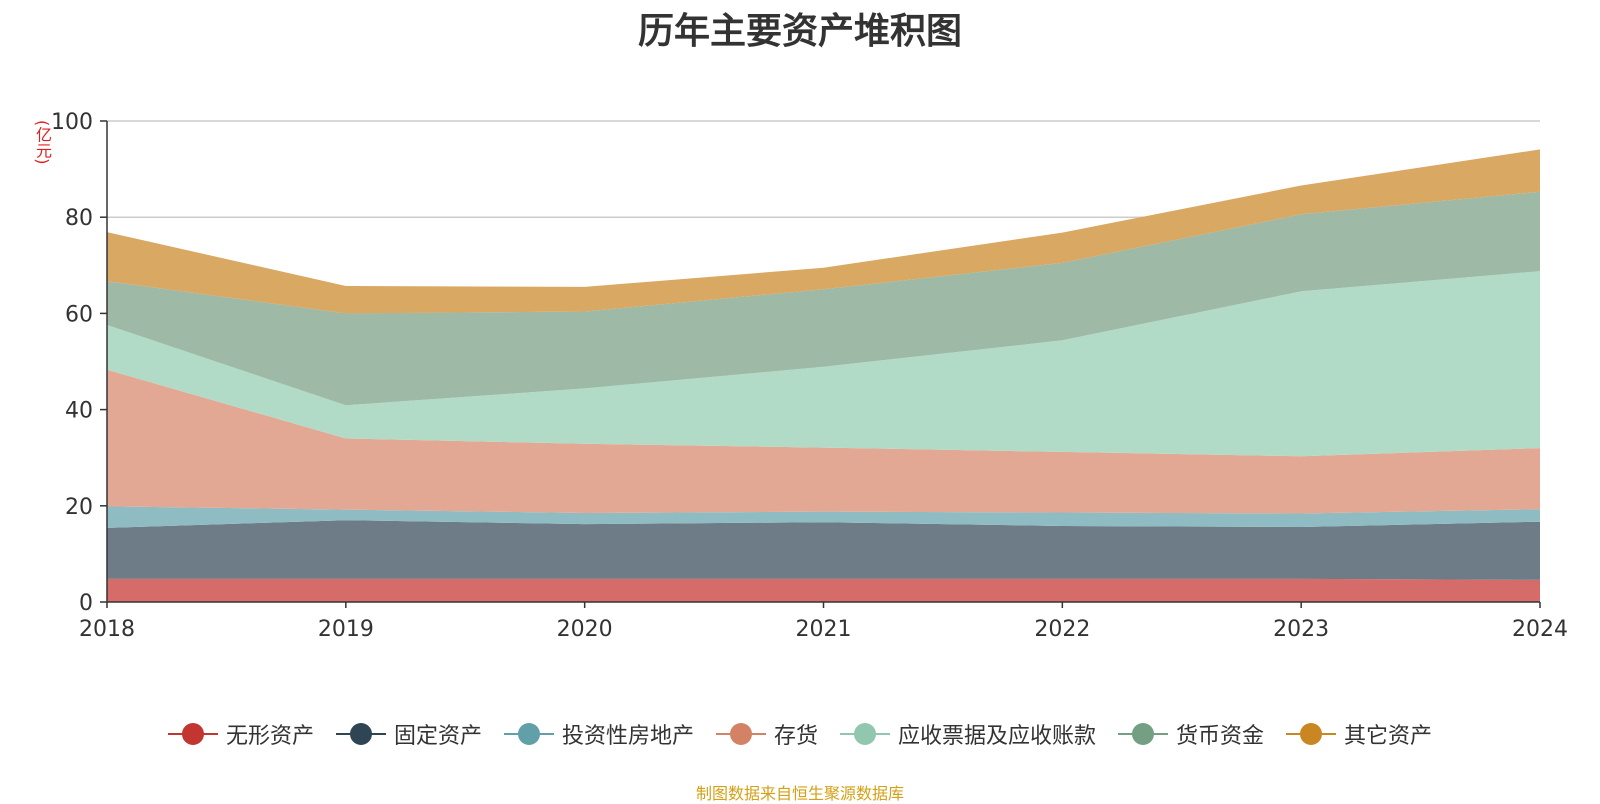 The image size is (1600, 804). I want to click on x-tick-label: 2024, so click(1540, 629).